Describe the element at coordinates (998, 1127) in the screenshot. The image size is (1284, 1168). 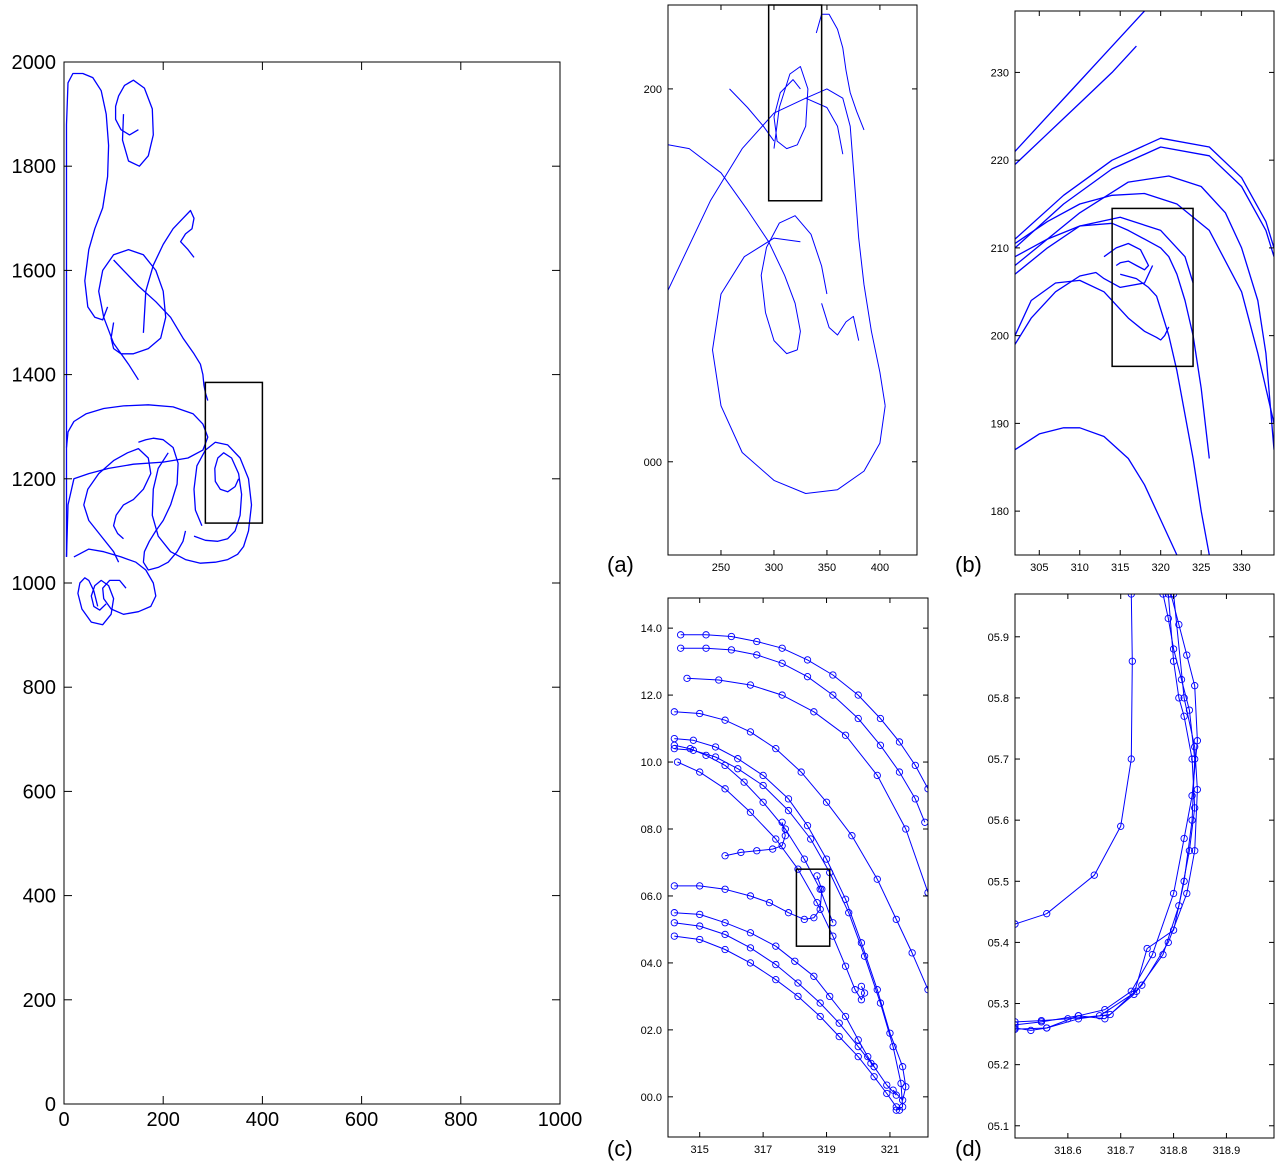
I see `y-tick-label: 05.1` at that location.